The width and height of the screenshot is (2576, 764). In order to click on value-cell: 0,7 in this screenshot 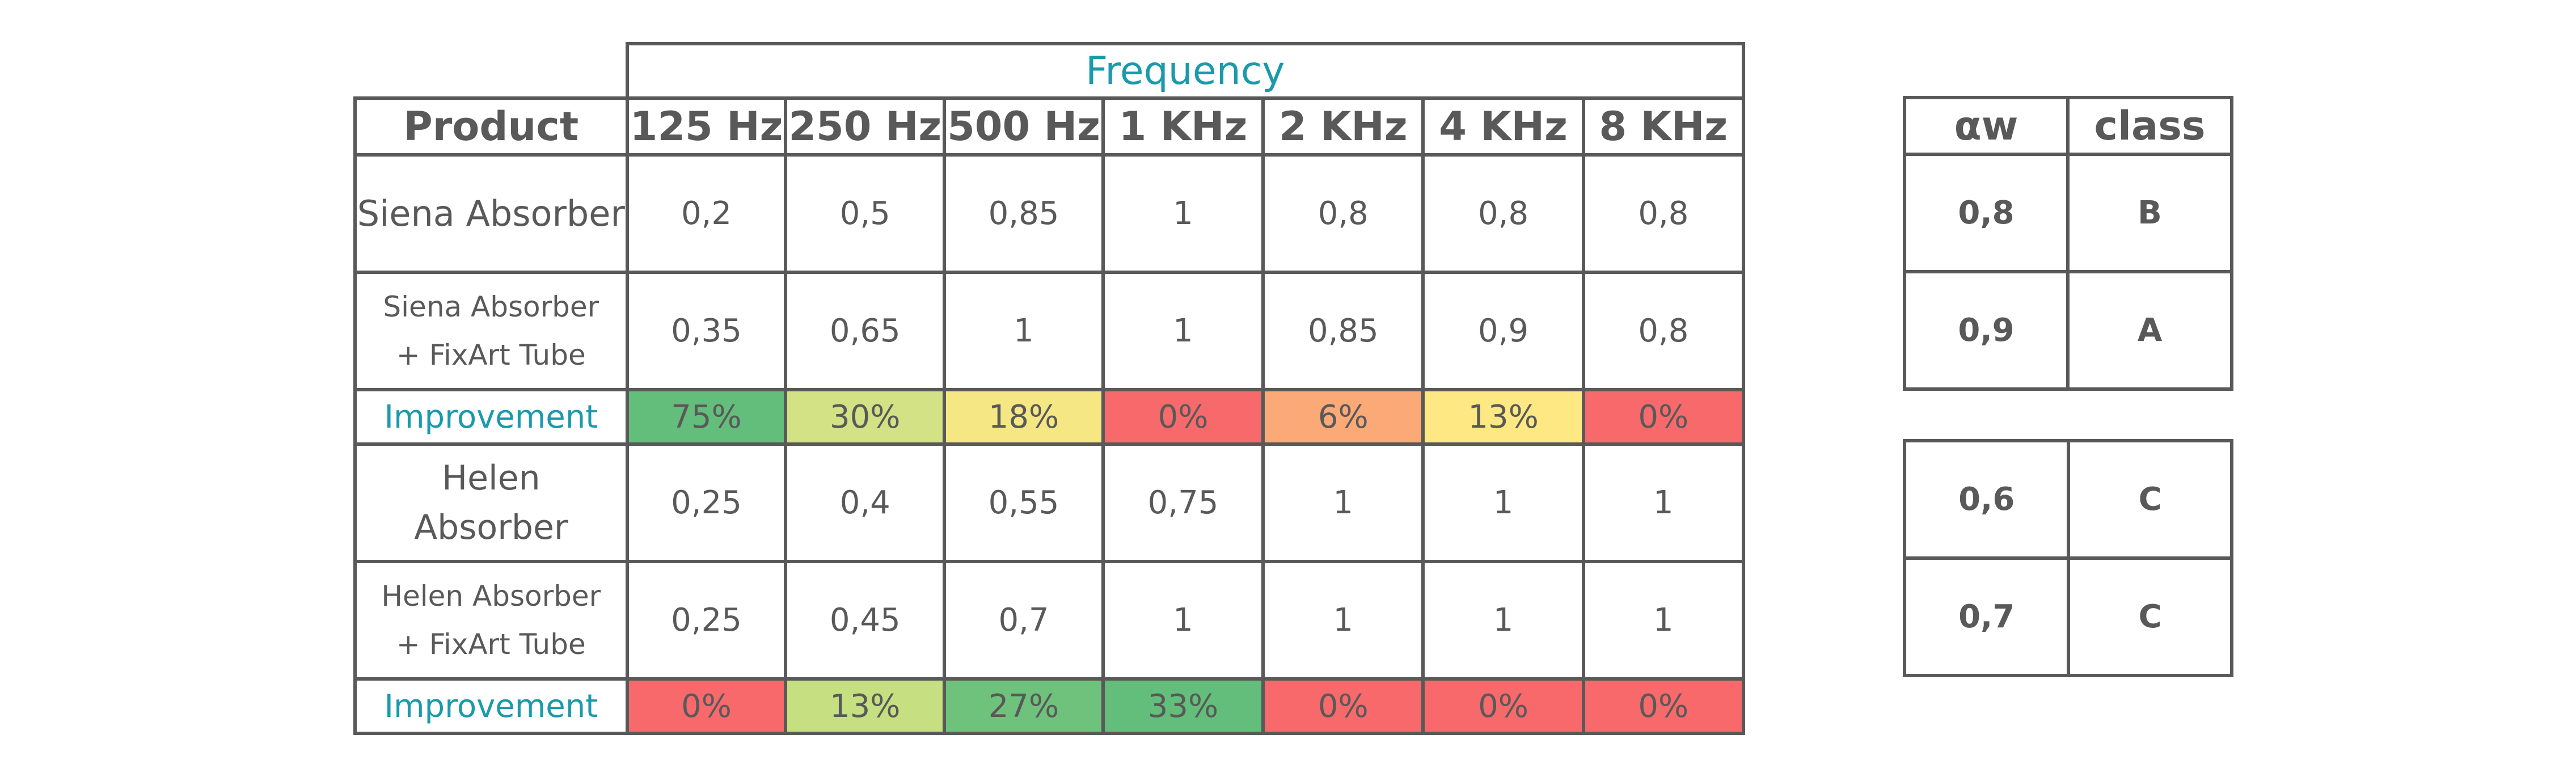, I will do `click(1024, 620)`.